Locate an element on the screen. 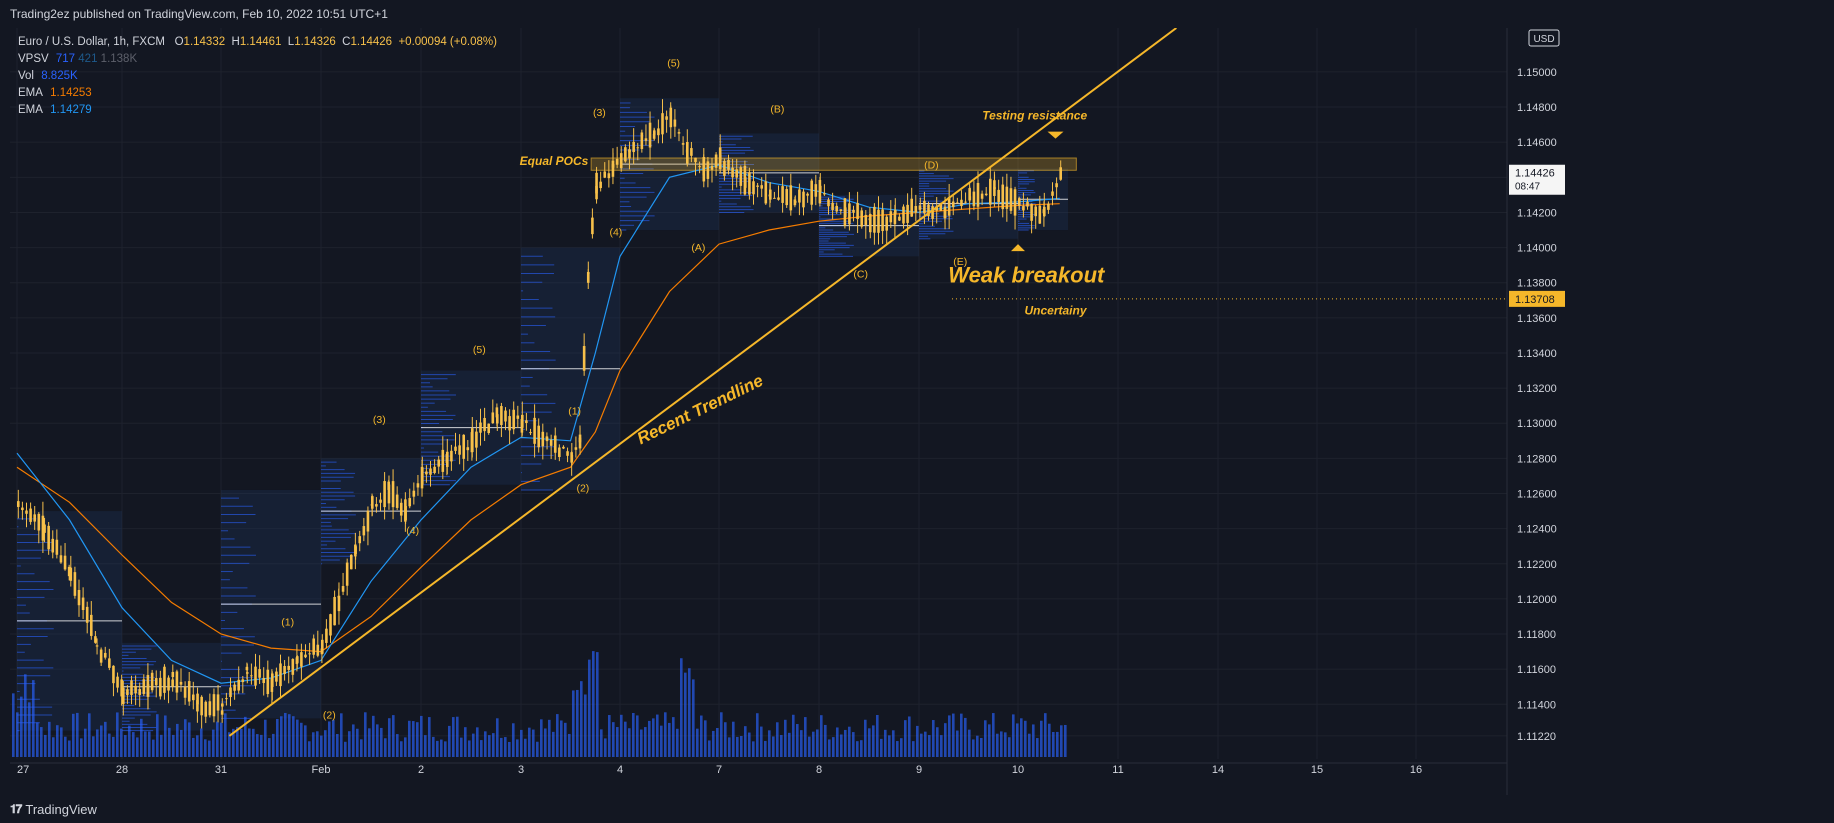  price-tick-label: 1.13400 is located at coordinates (1537, 354).